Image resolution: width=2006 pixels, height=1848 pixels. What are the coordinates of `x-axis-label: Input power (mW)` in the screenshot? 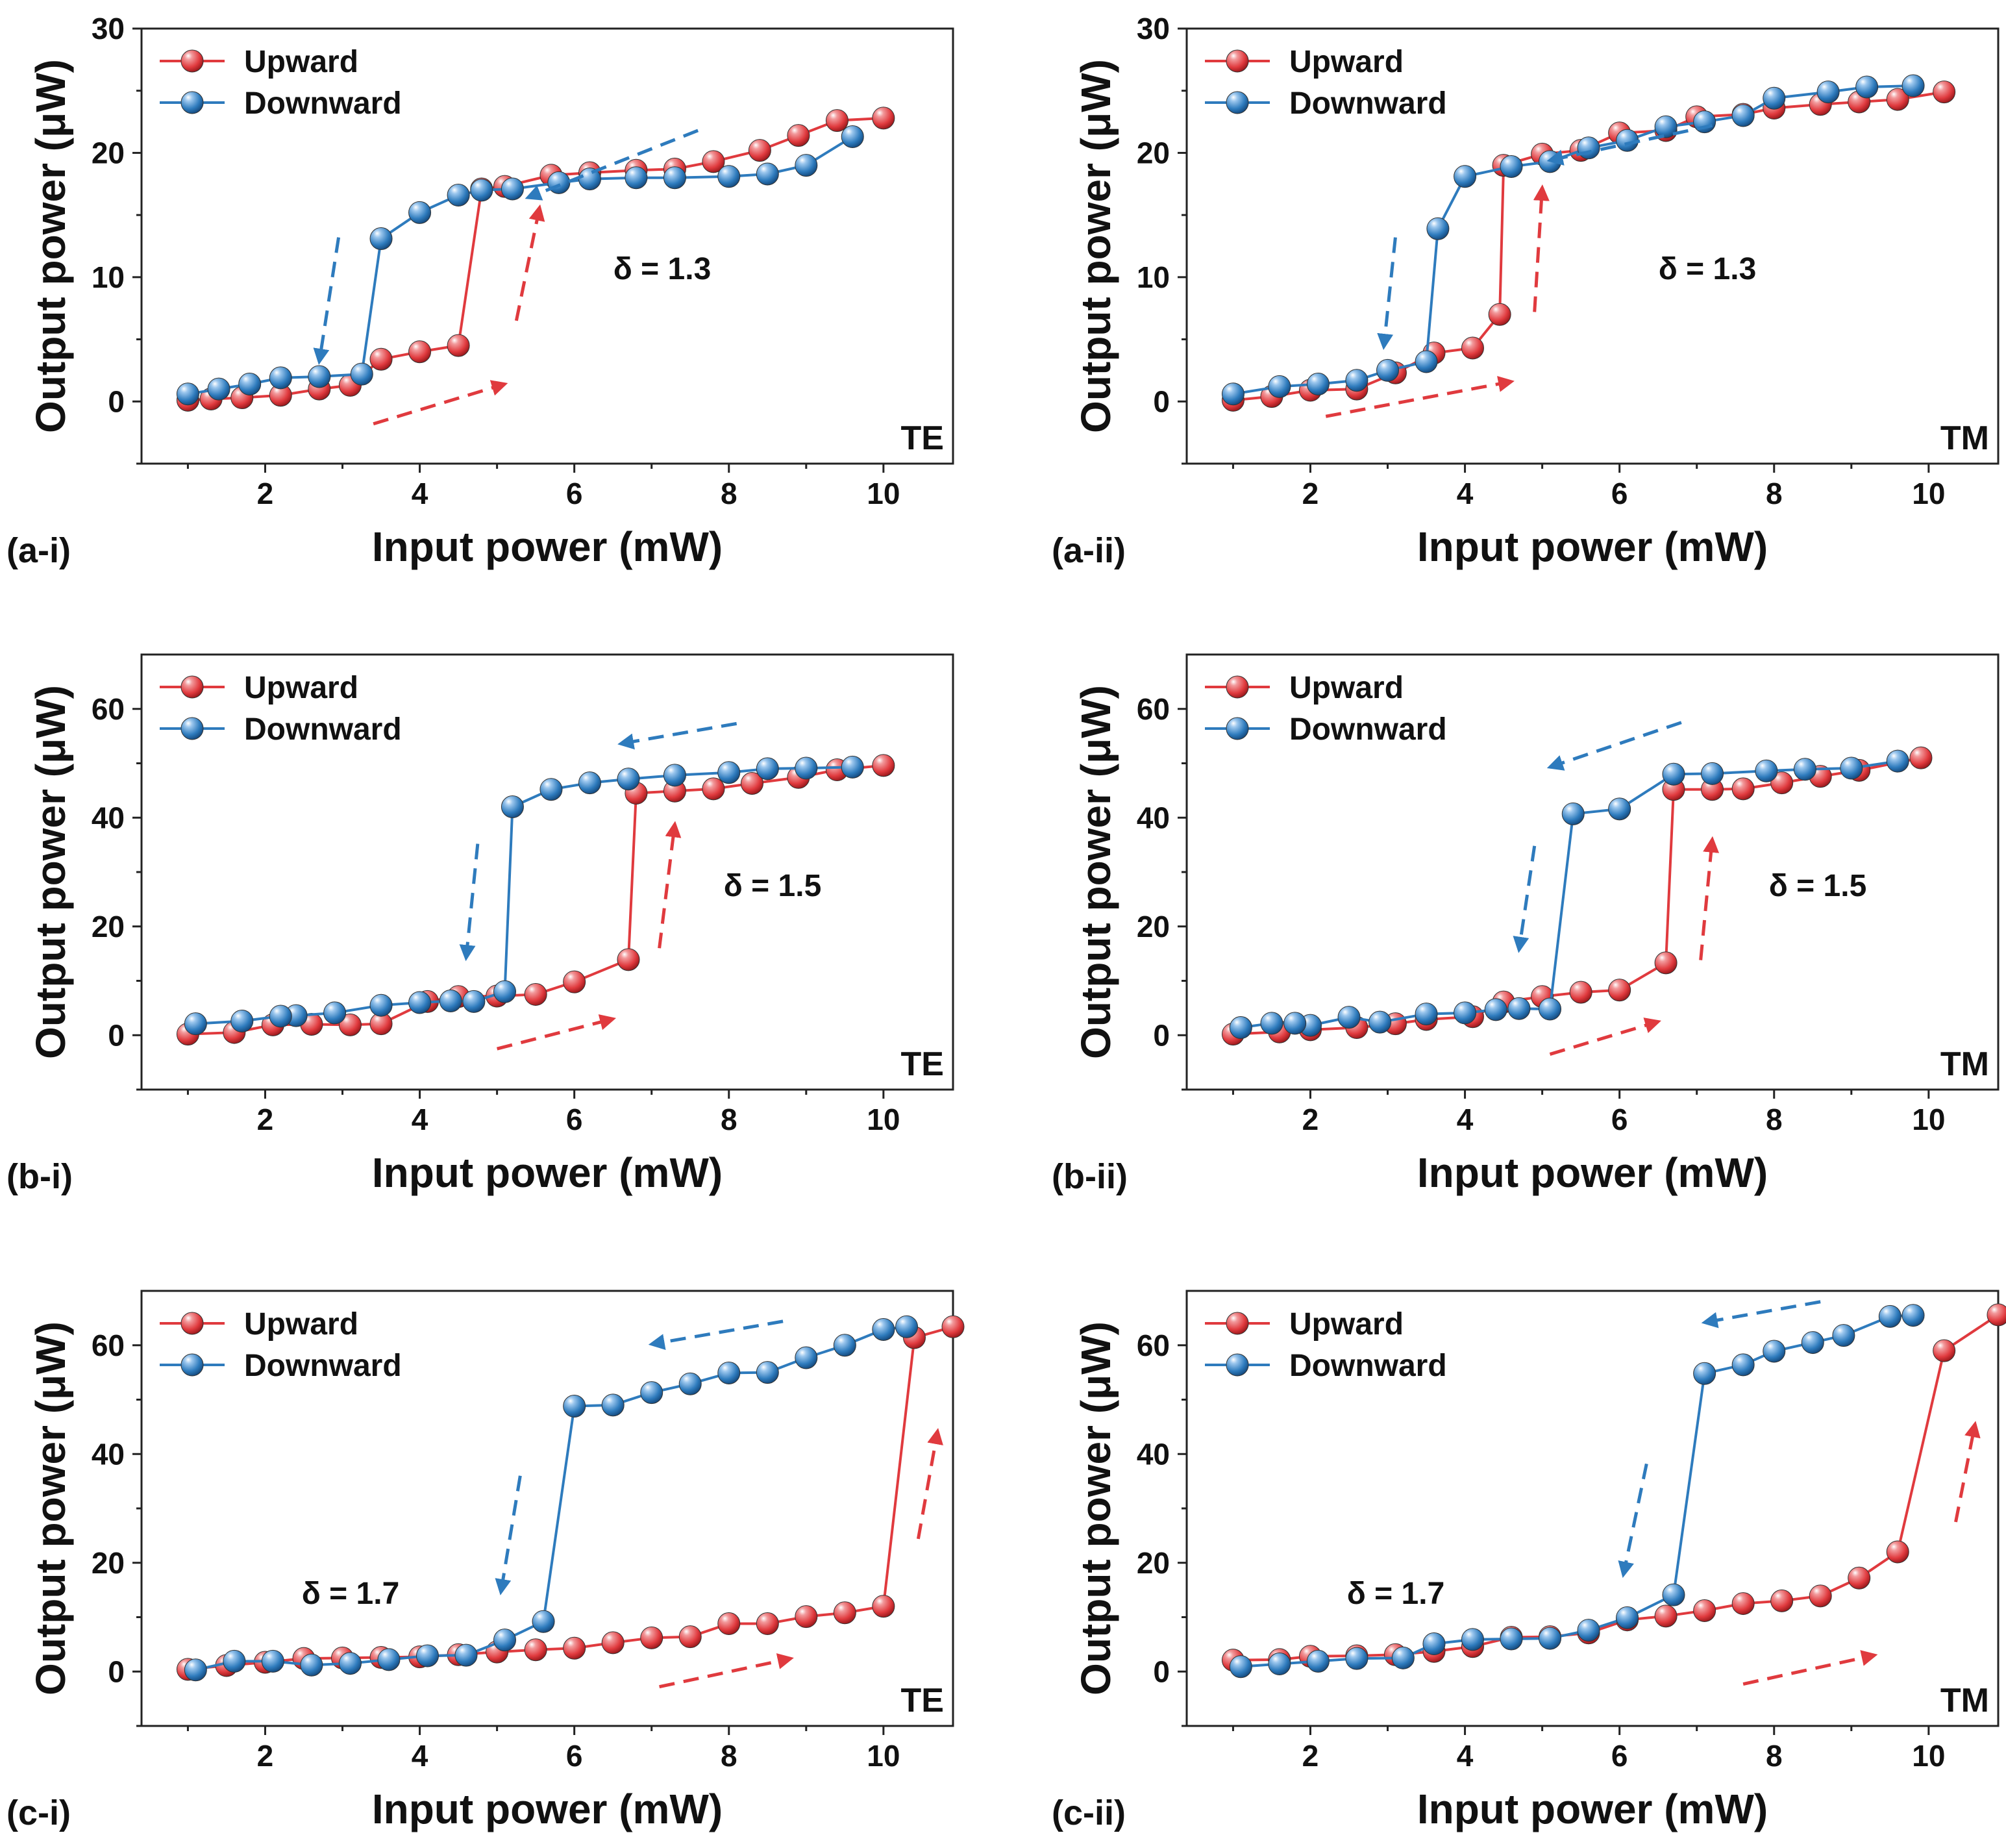 It's located at (547, 1173).